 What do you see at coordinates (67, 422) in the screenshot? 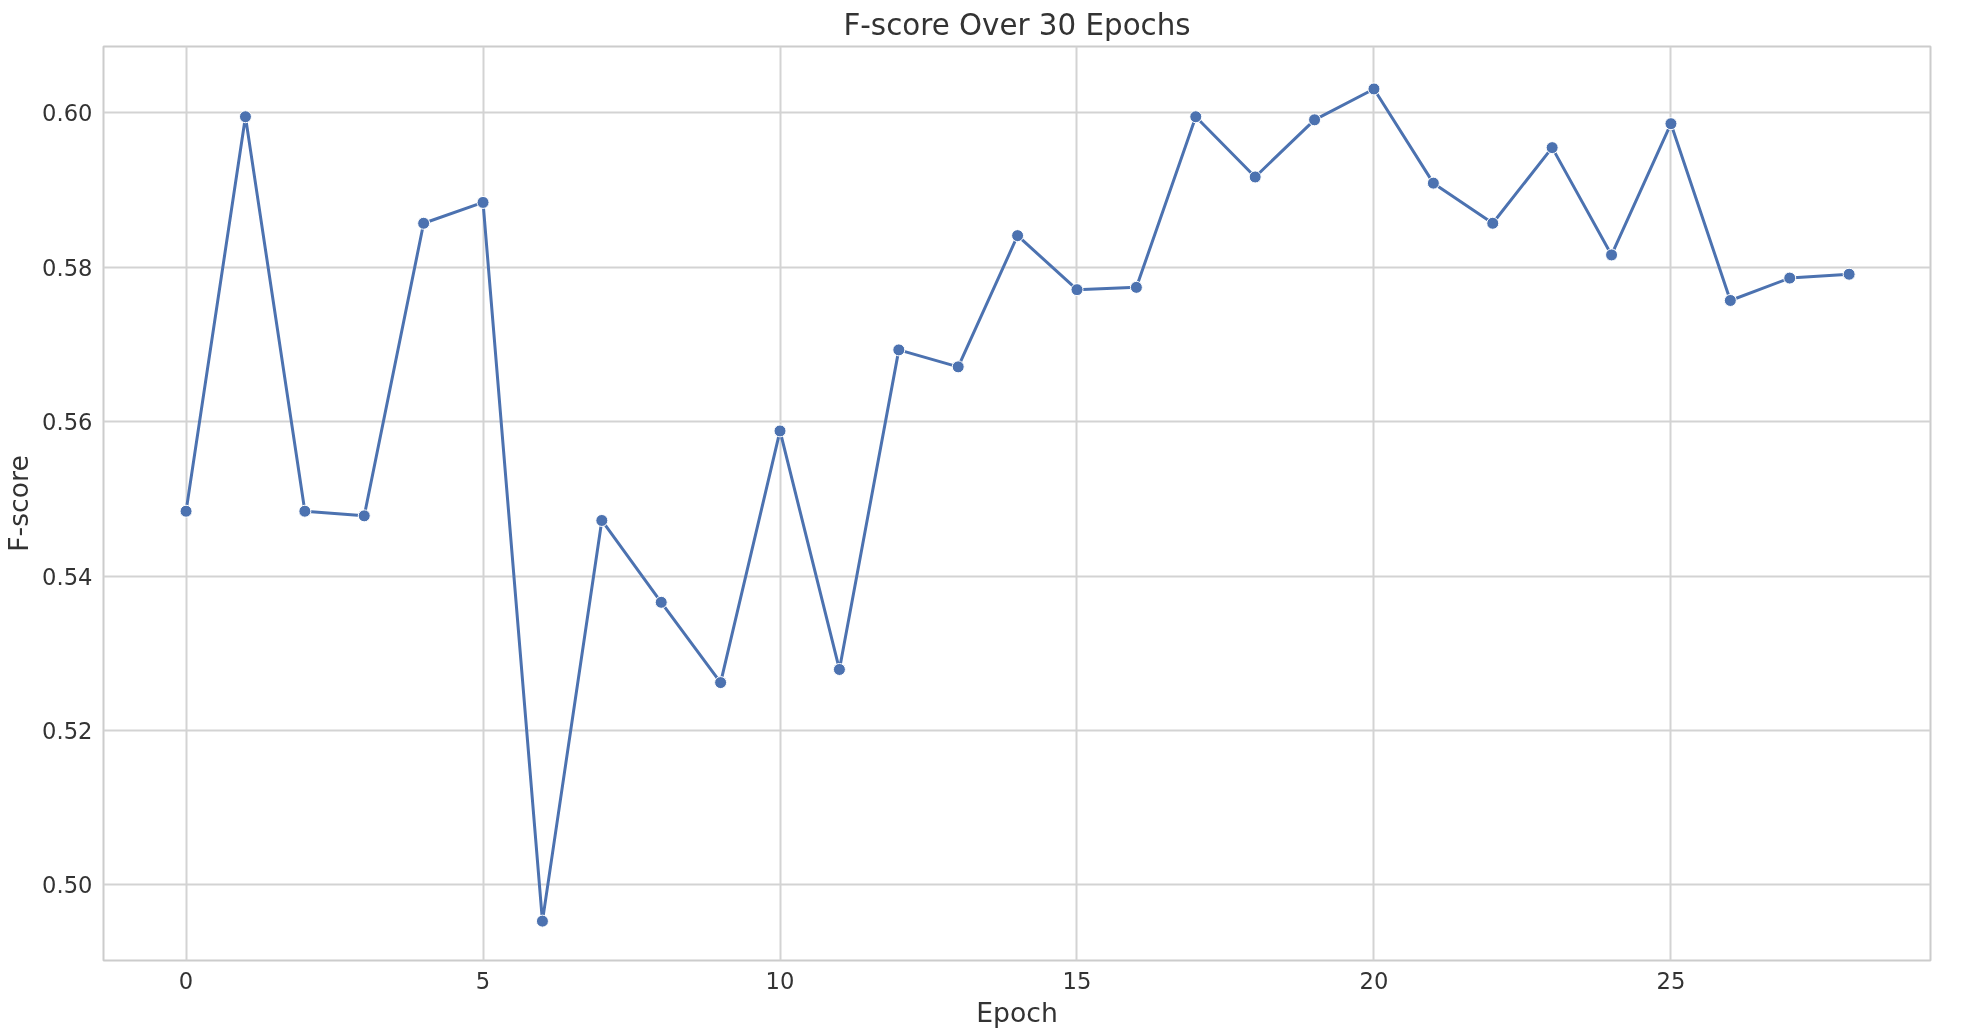
I see `y-tick-label: 0.56` at bounding box center [67, 422].